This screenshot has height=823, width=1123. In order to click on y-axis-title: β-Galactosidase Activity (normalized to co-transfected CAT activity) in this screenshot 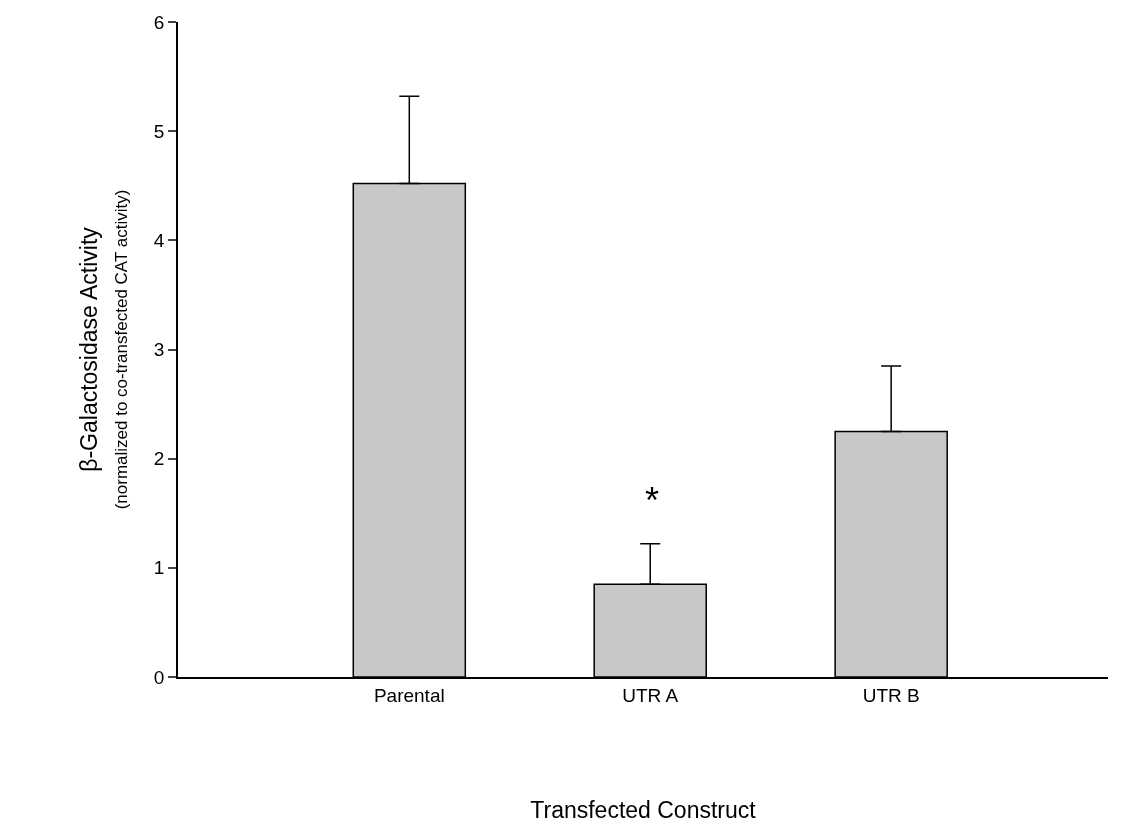, I will do `click(103, 349)`.